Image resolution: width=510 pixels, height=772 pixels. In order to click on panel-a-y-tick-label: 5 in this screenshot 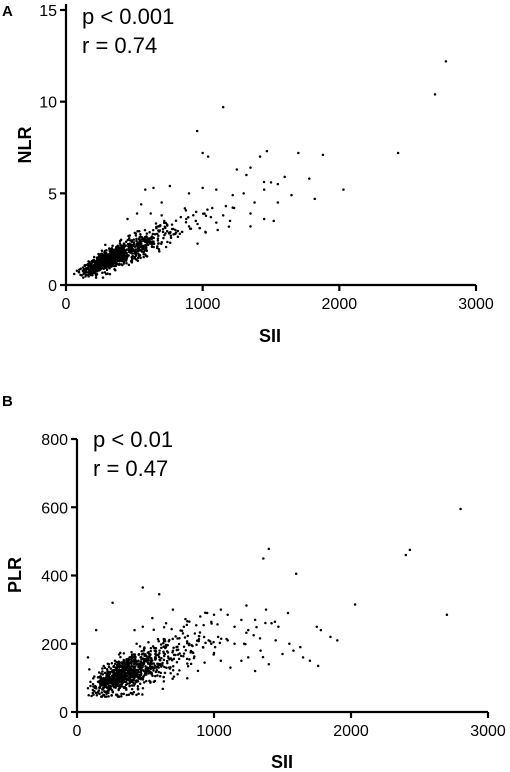, I will do `click(52, 194)`.